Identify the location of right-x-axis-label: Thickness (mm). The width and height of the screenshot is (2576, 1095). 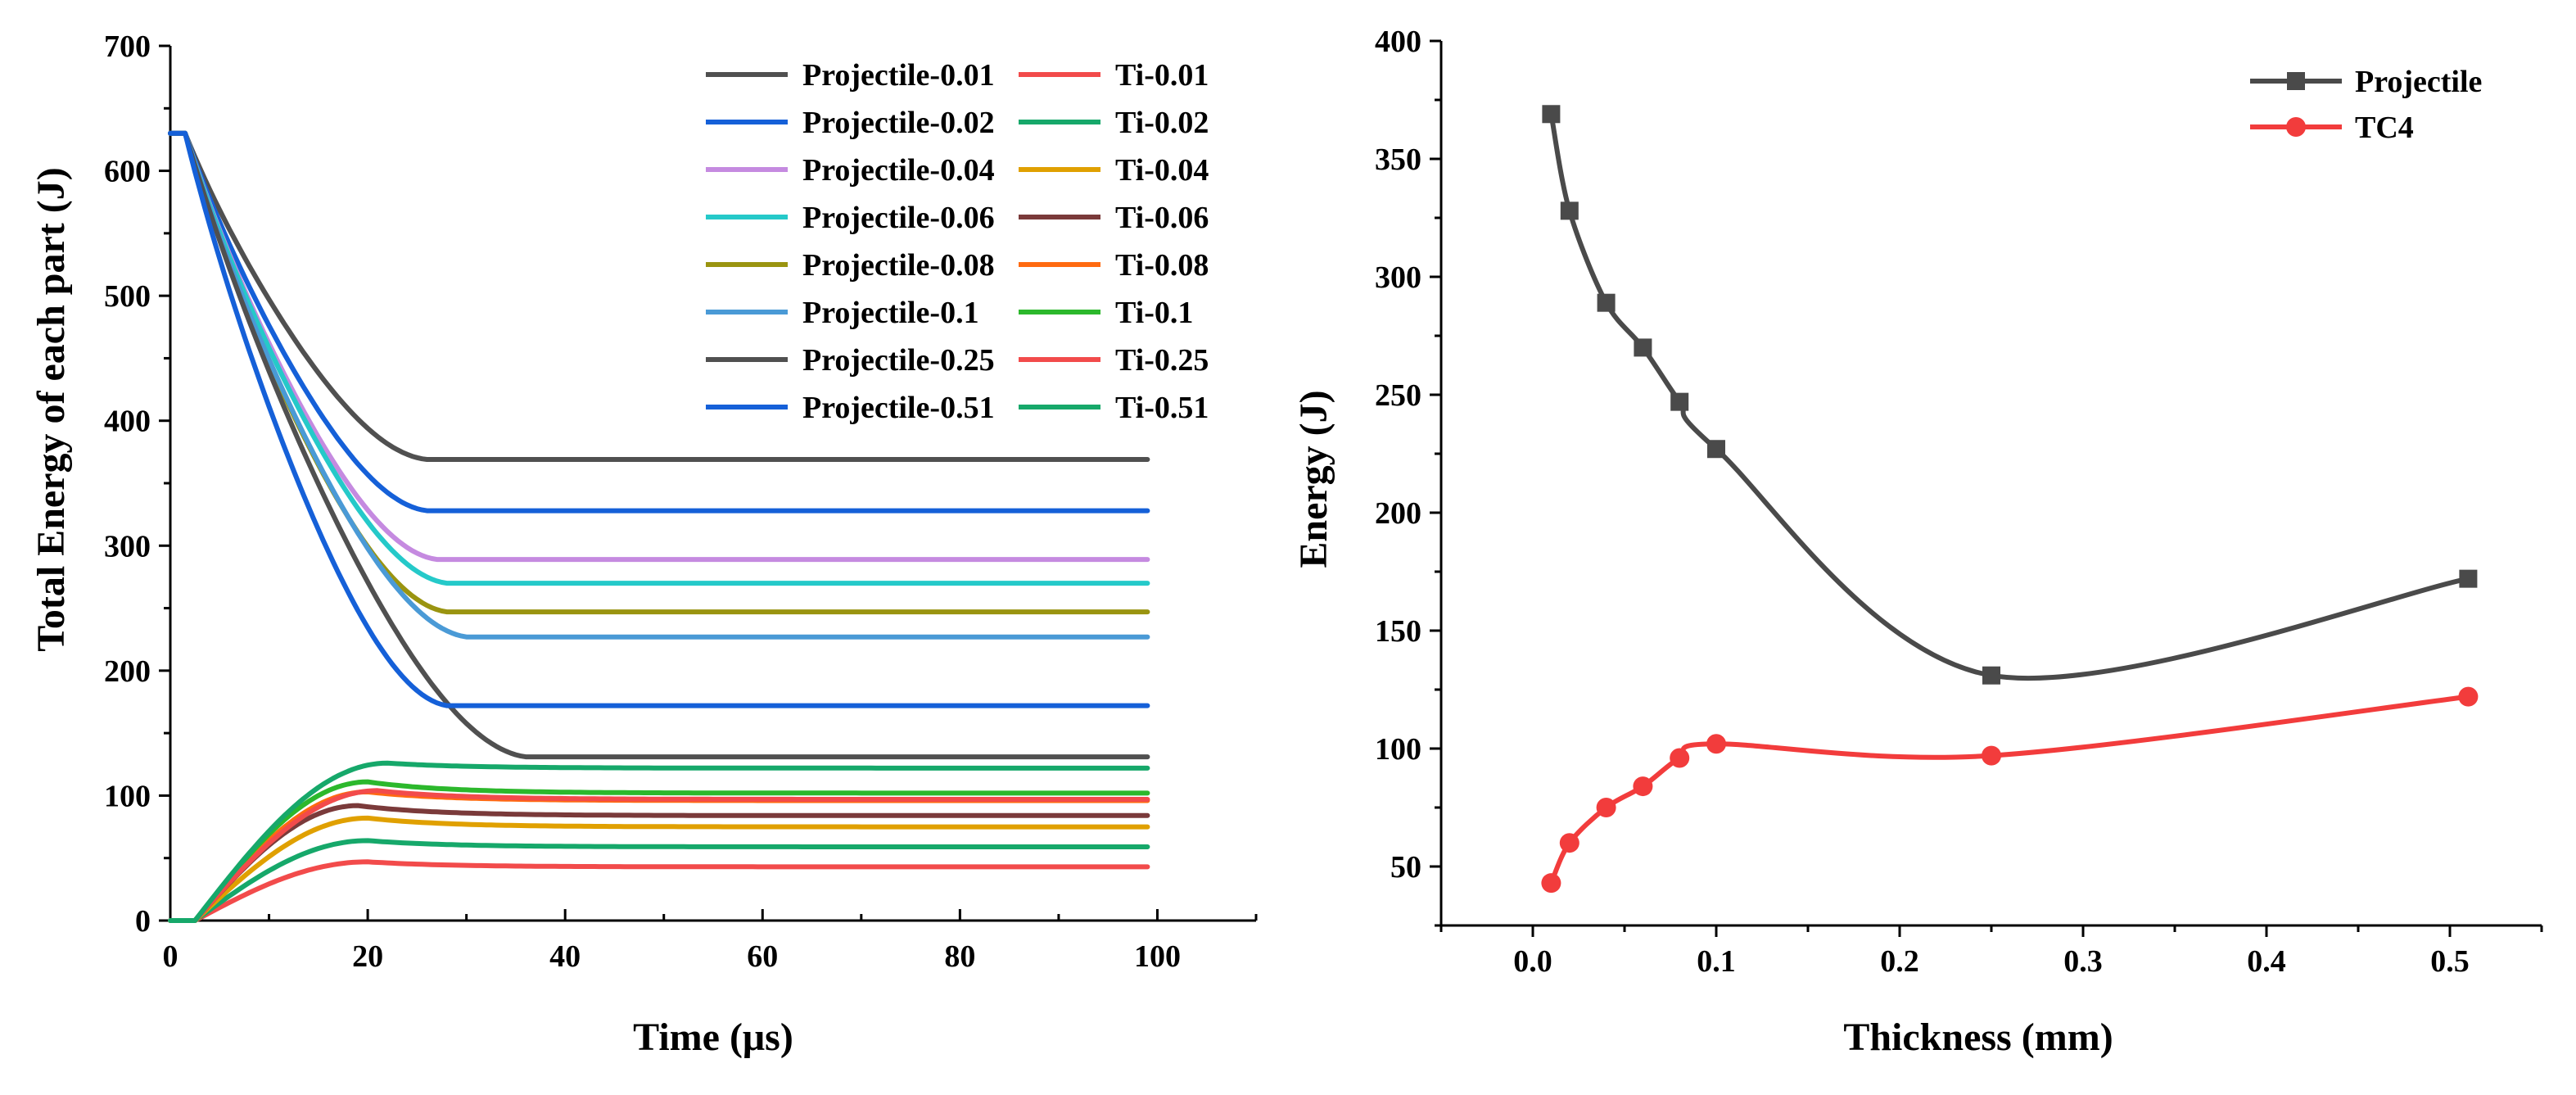
(1978, 1037).